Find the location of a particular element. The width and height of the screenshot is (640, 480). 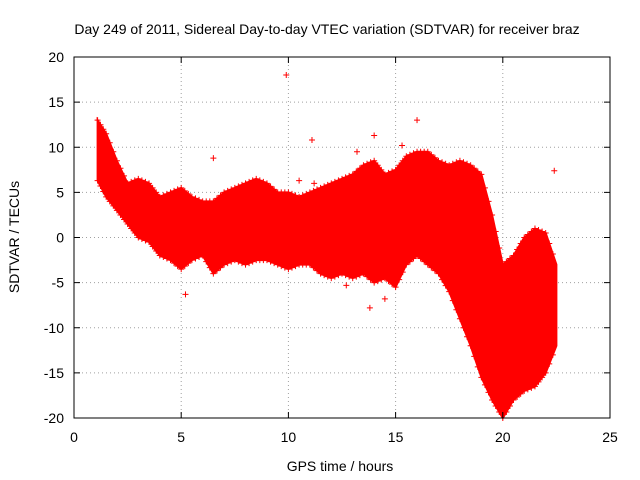

y-axis-label: SDTVAR / TECUs is located at coordinates (14, 237).